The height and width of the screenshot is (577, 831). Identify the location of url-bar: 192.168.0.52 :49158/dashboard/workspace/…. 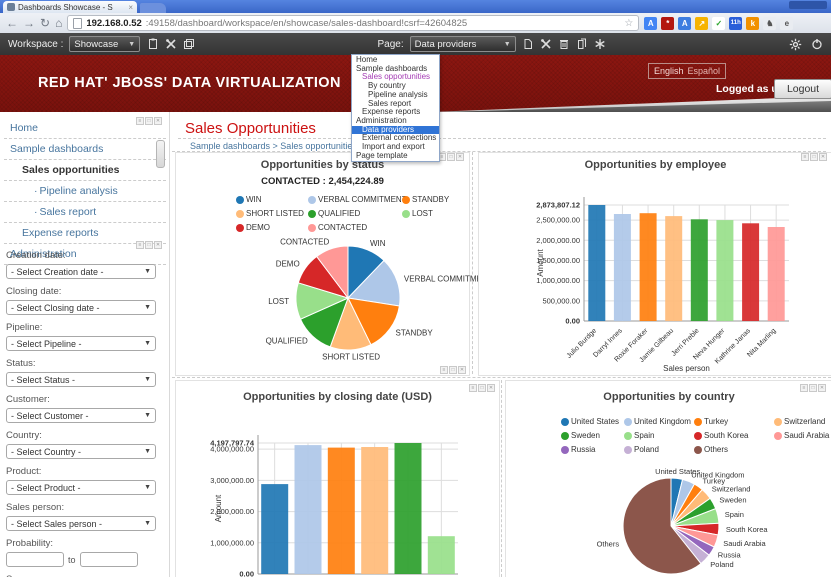
(353, 23).